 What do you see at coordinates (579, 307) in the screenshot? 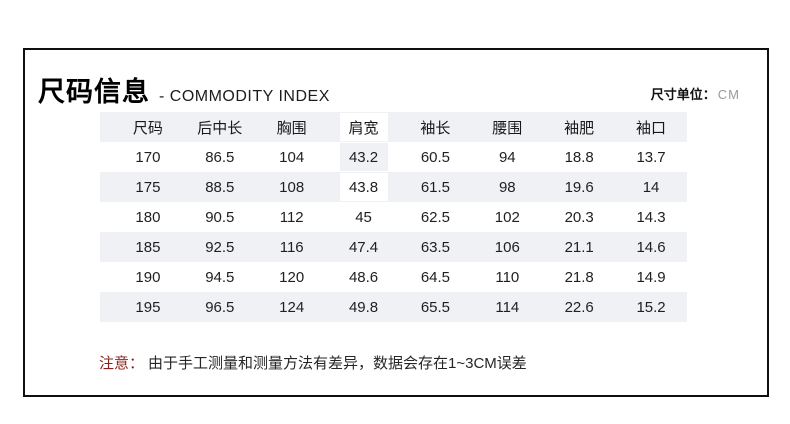
I see `table-cell: 22.6` at bounding box center [579, 307].